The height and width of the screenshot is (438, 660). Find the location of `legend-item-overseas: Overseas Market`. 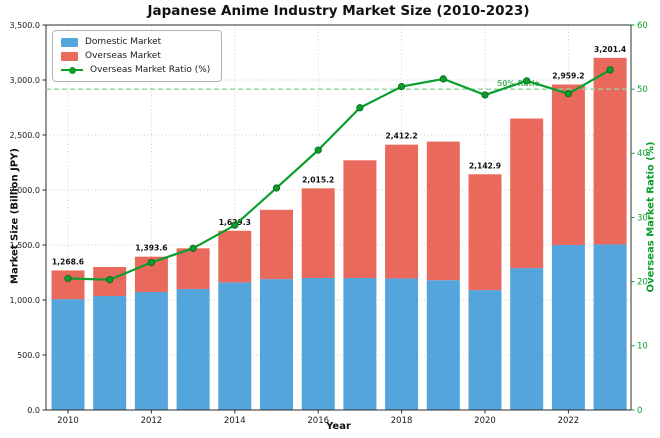

legend-item-overseas: Overseas Market is located at coordinates (135, 56).